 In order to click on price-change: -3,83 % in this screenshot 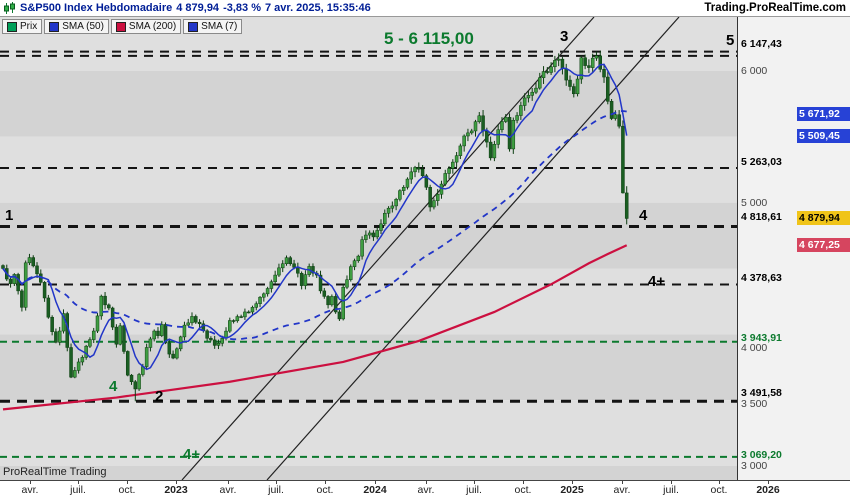, I will do `click(242, 8)`.